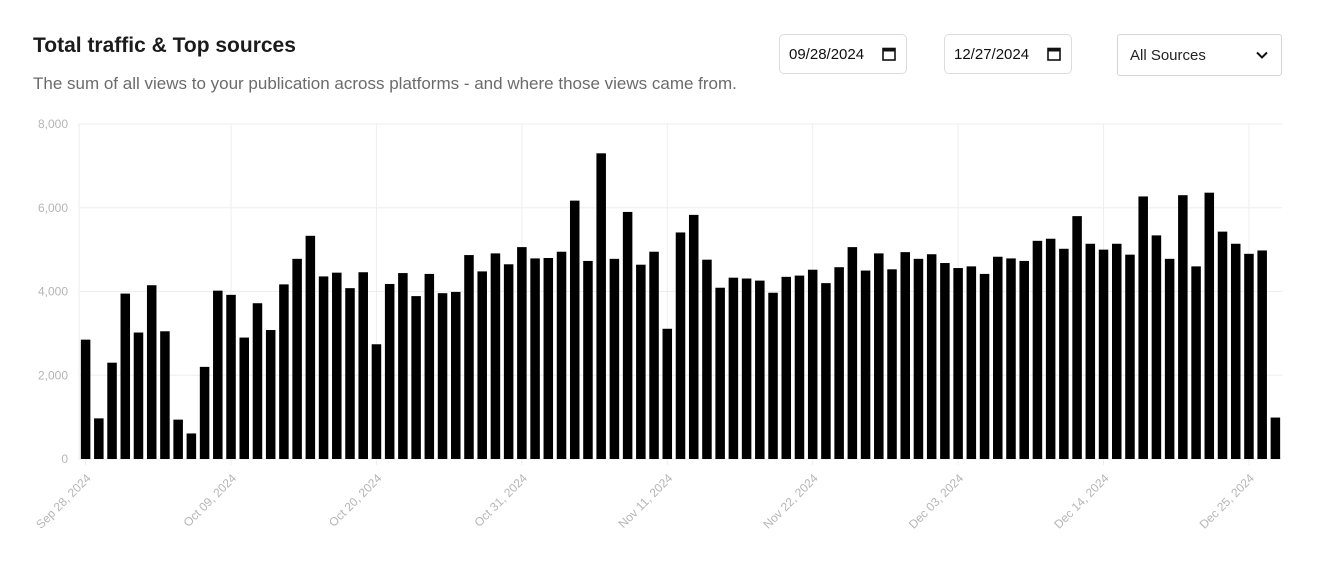 This screenshot has width=1329, height=562. I want to click on x-tick-label: Nov 11, 2024, so click(646, 501).